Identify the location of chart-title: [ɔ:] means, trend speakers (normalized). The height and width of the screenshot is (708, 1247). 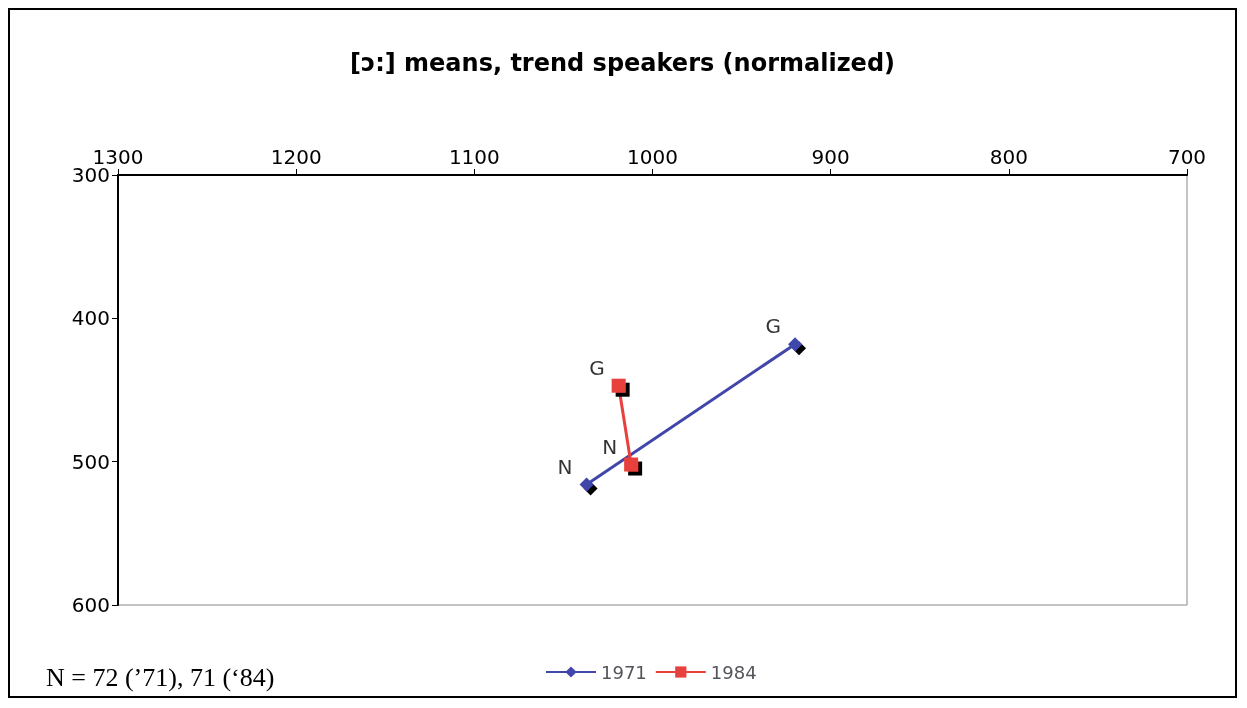
(622, 63).